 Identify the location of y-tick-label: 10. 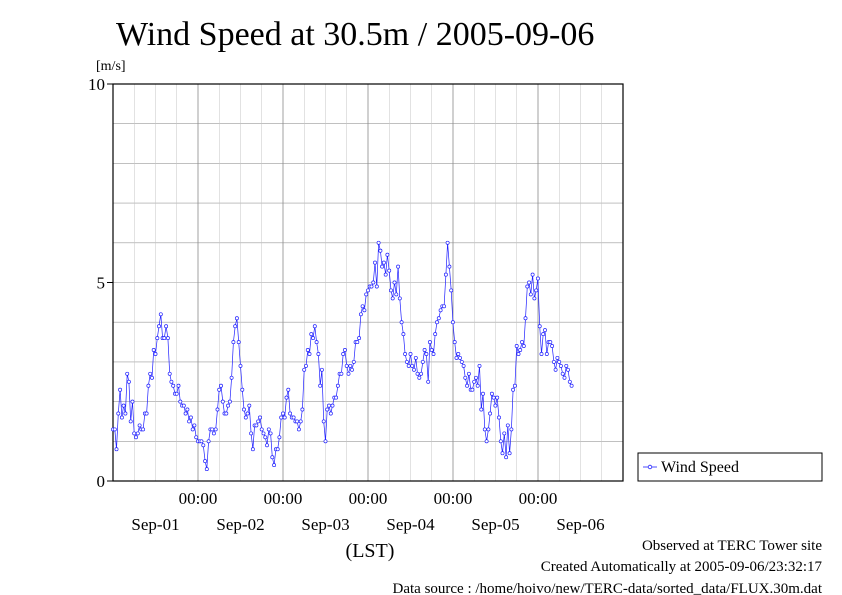
(96, 84).